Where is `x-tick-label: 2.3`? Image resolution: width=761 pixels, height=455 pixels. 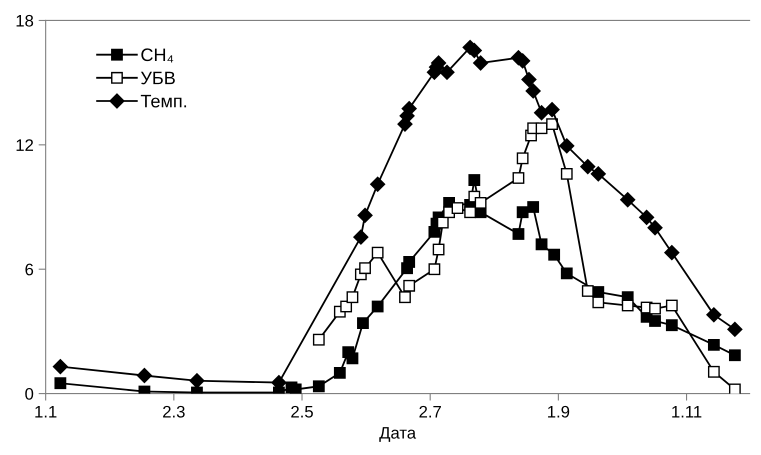
x-tick-label: 2.3 is located at coordinates (174, 412).